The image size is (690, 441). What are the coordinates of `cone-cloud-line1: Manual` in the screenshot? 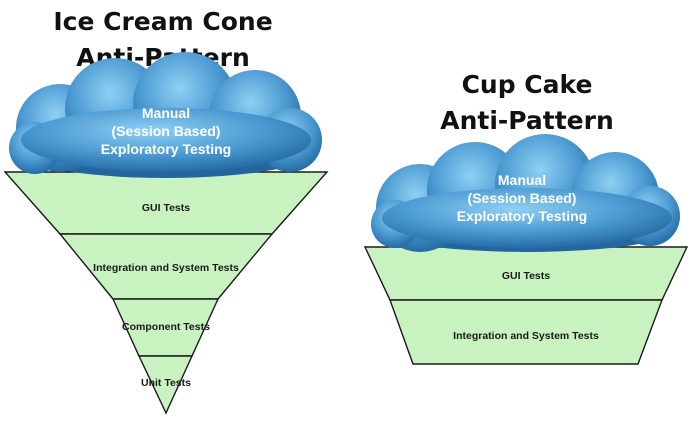 It's located at (166, 113).